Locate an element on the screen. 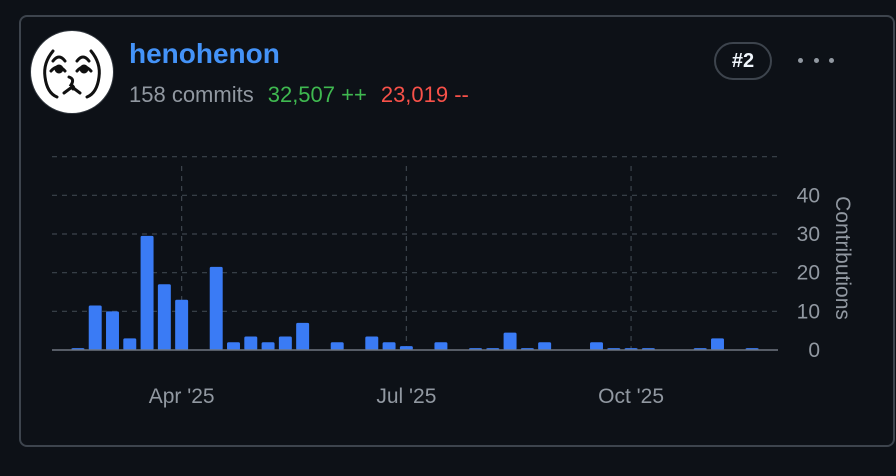  additions-count: 32,507 ++ is located at coordinates (317, 94).